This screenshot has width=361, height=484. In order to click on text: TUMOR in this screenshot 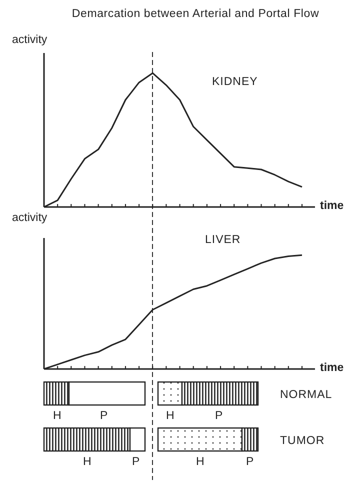, I will do `click(302, 441)`.